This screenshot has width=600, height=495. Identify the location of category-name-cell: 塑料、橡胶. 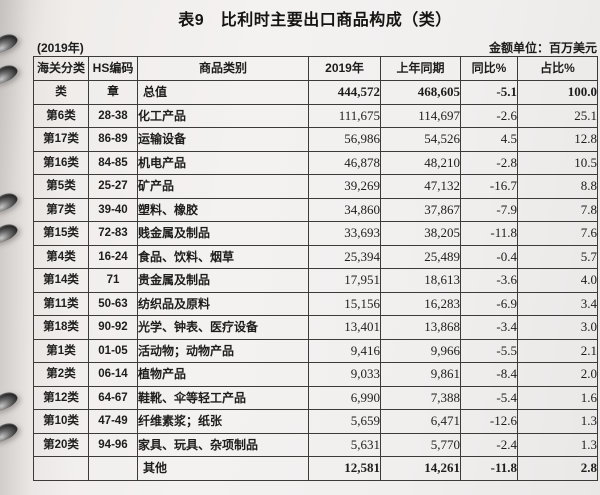
(223, 209).